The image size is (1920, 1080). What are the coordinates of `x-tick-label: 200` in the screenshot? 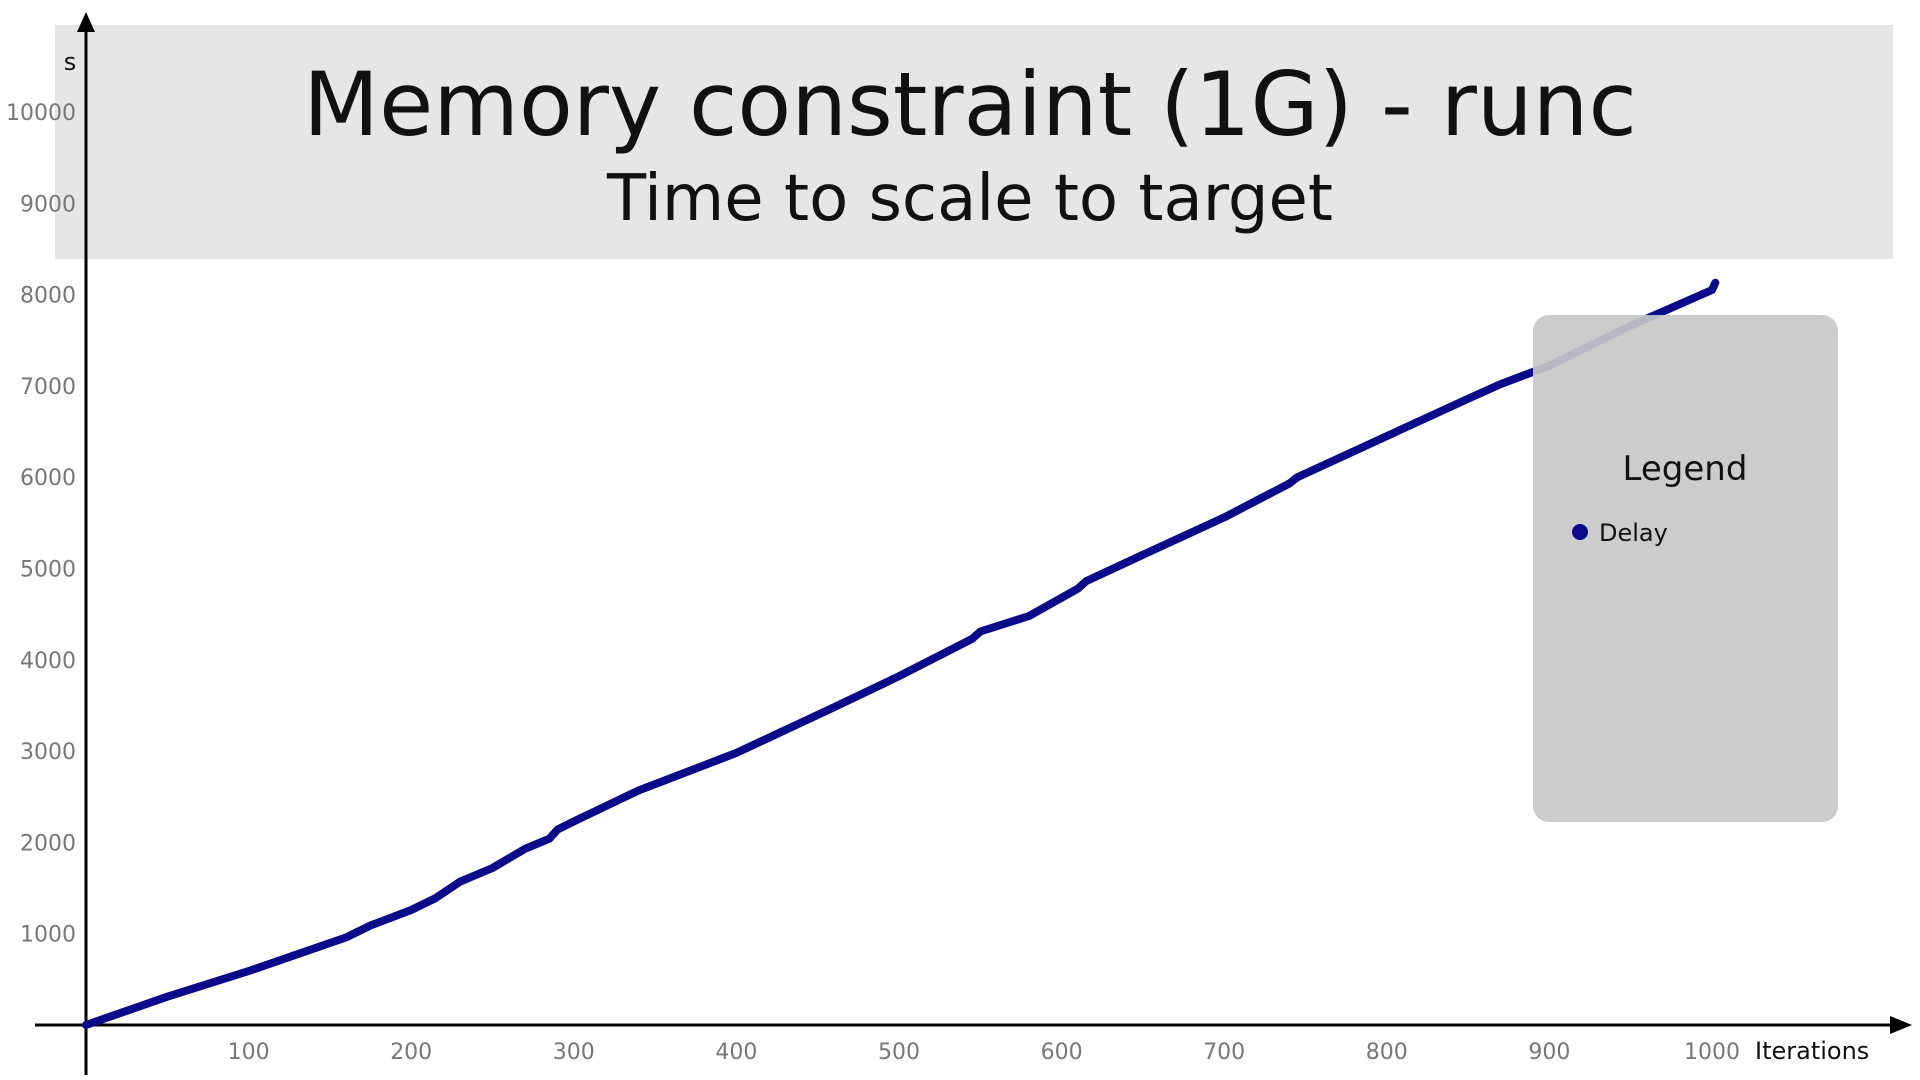 It's located at (411, 1052).